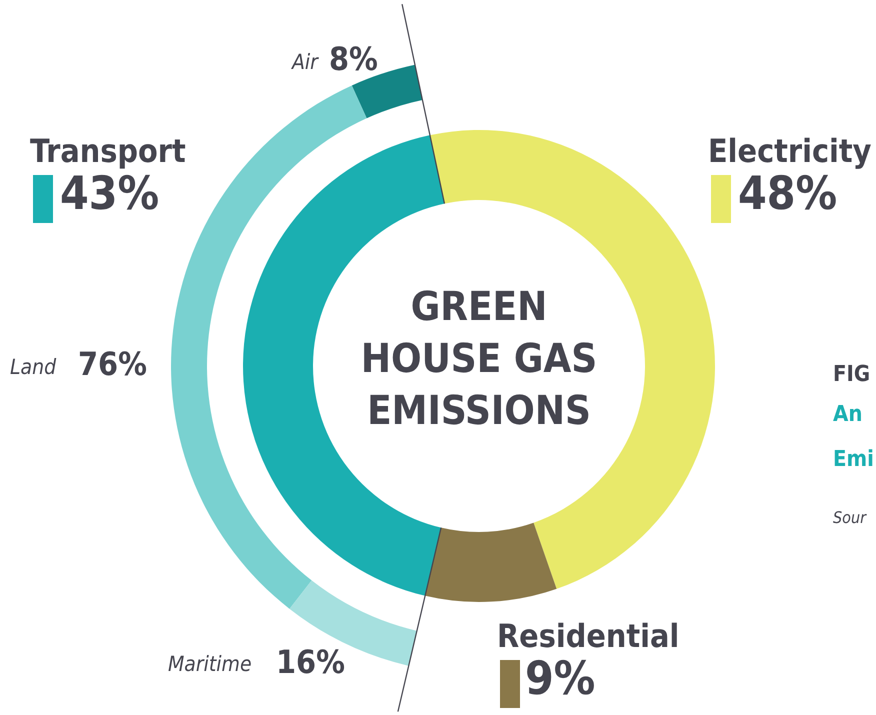  Describe the element at coordinates (491, 562) in the screenshot. I see `donut-slice` at that location.